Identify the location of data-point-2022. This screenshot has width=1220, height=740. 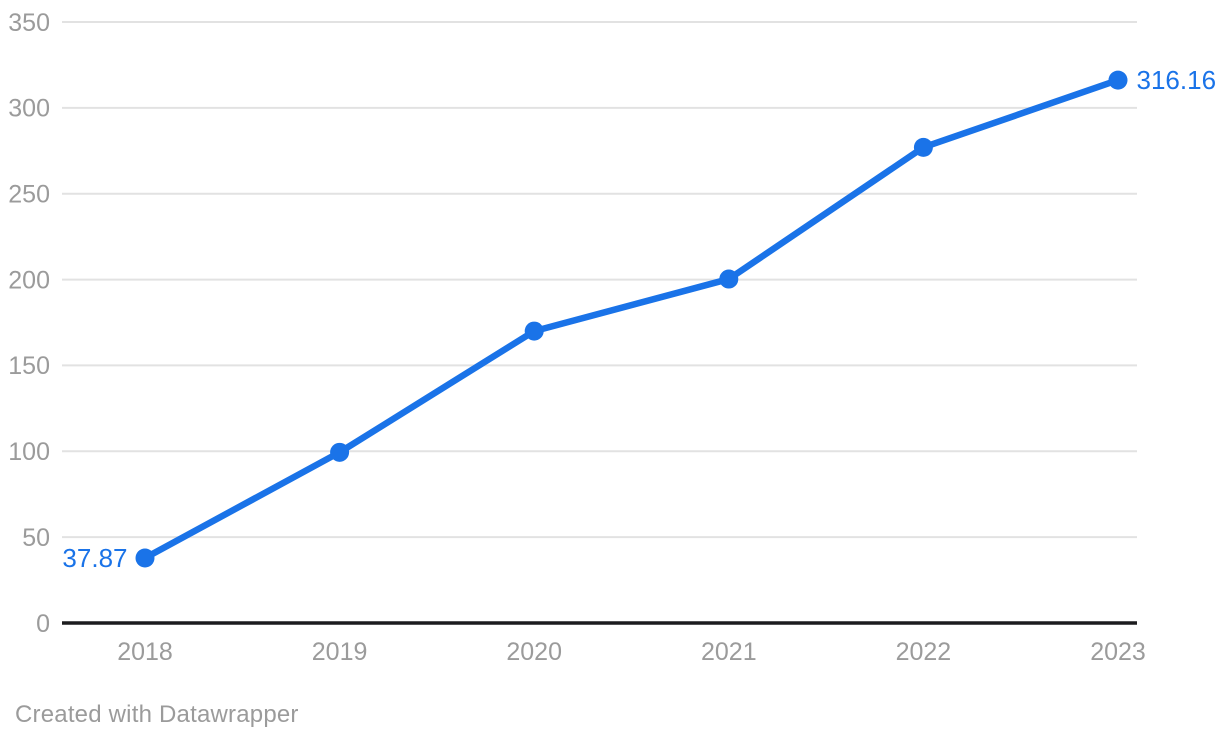
(923, 147).